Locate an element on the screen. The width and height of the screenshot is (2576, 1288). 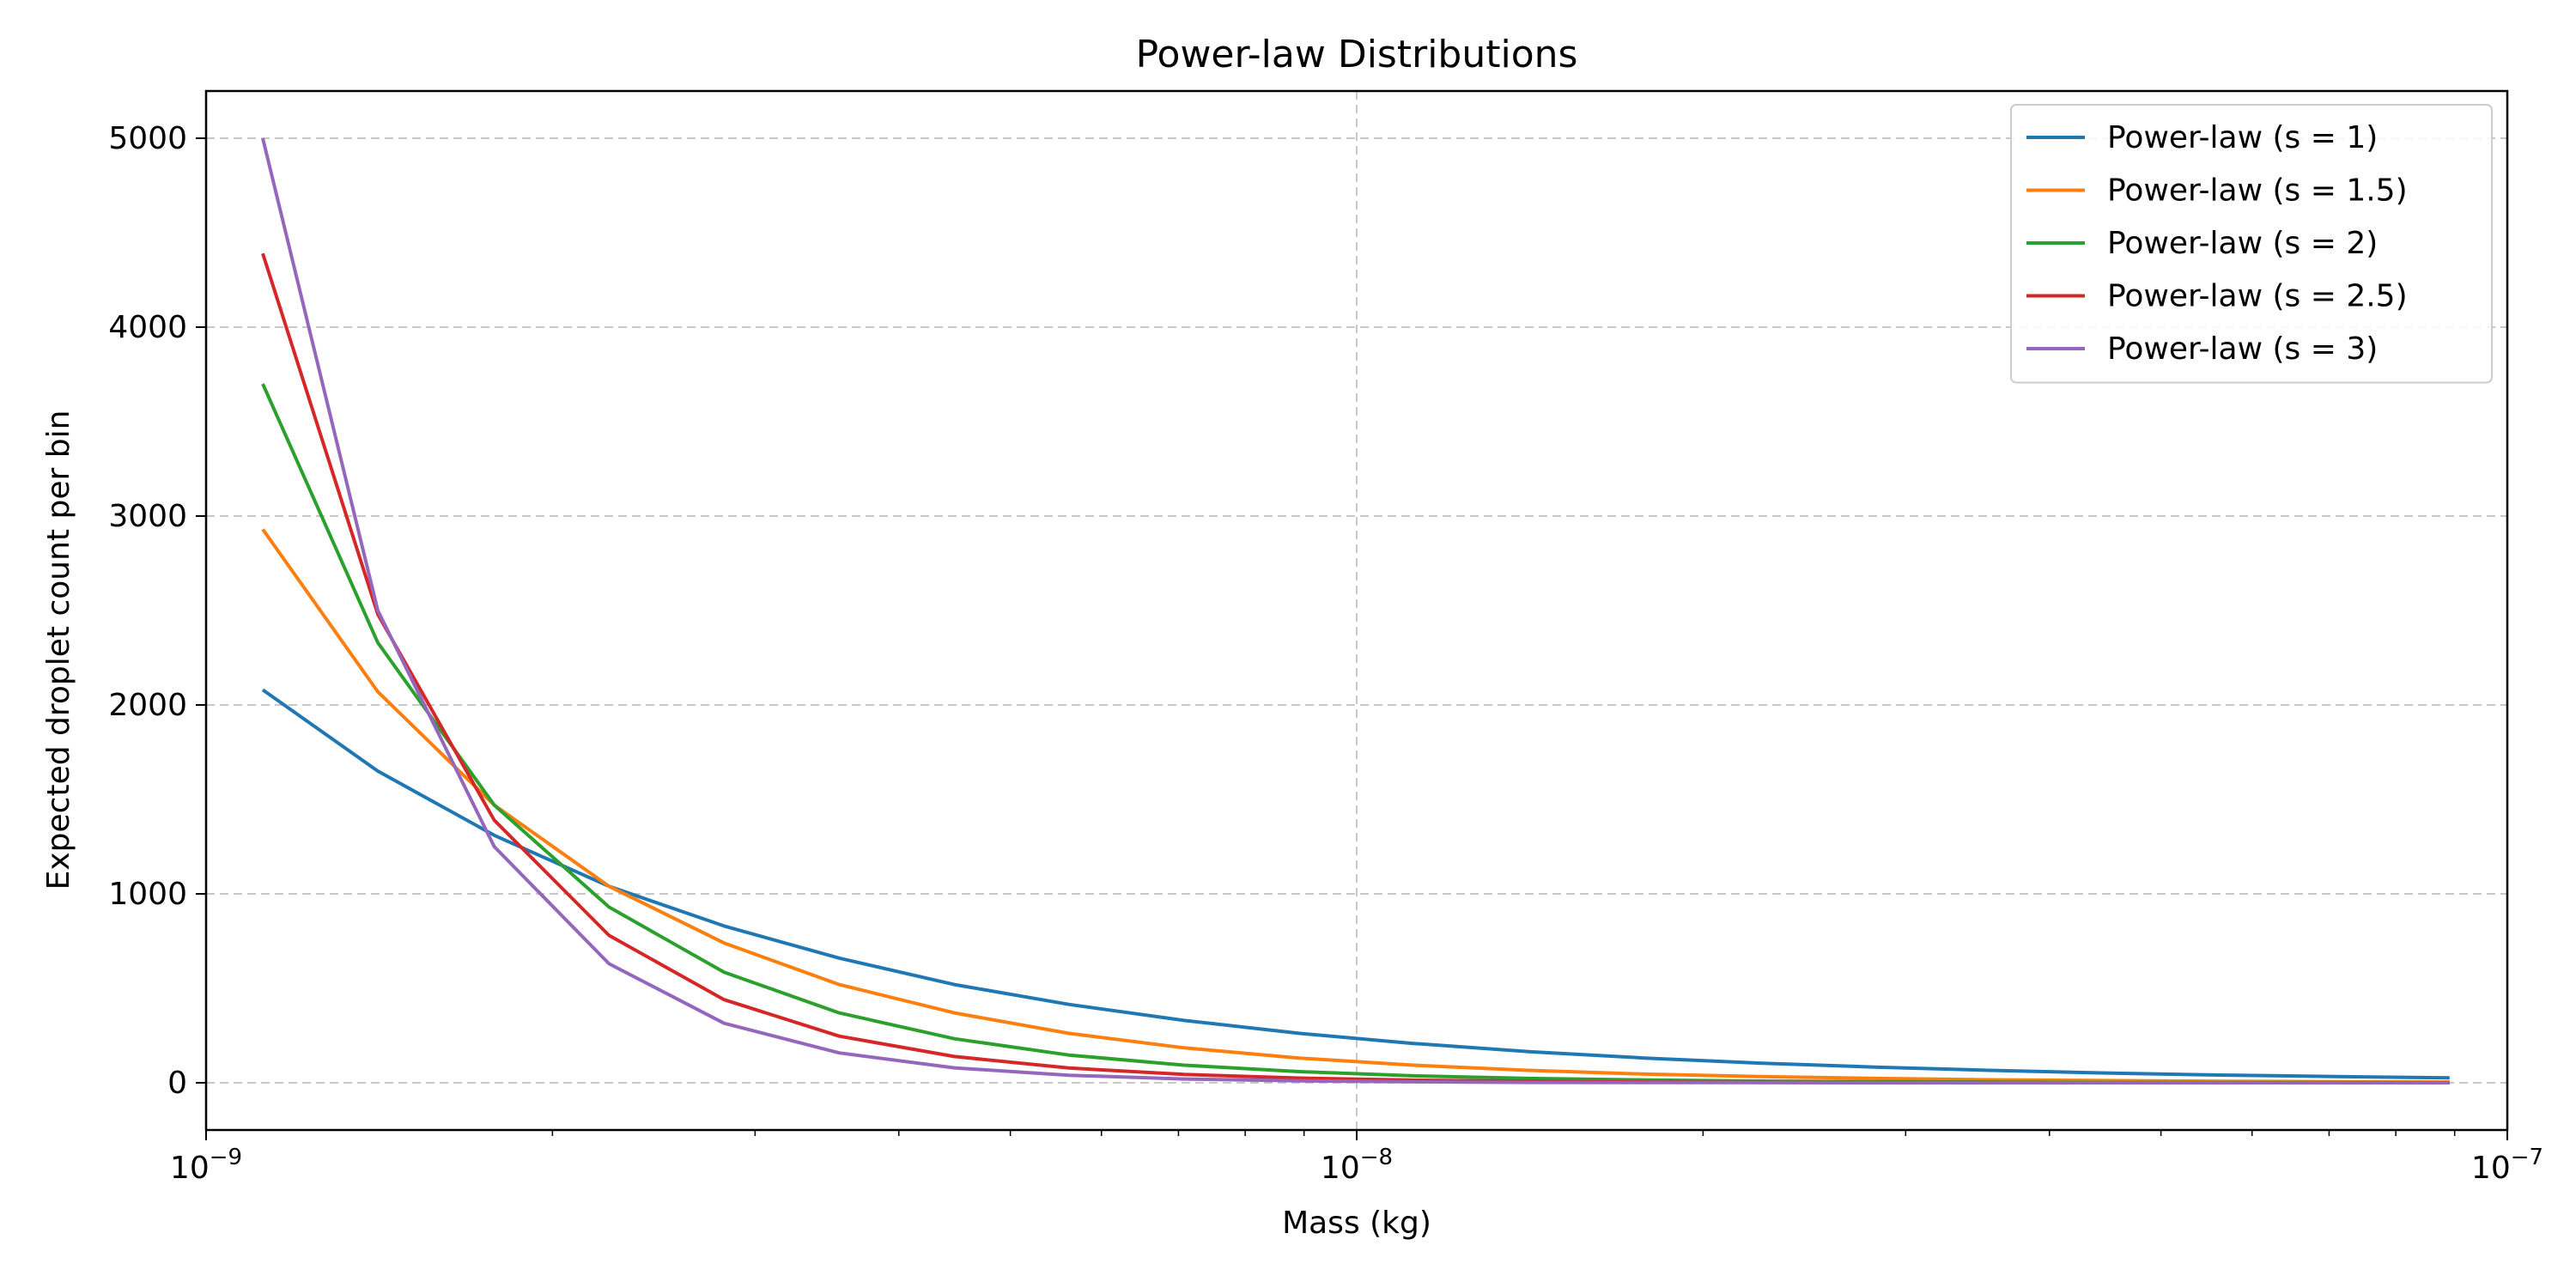
chart-title: Power-law Distributions is located at coordinates (1357, 55).